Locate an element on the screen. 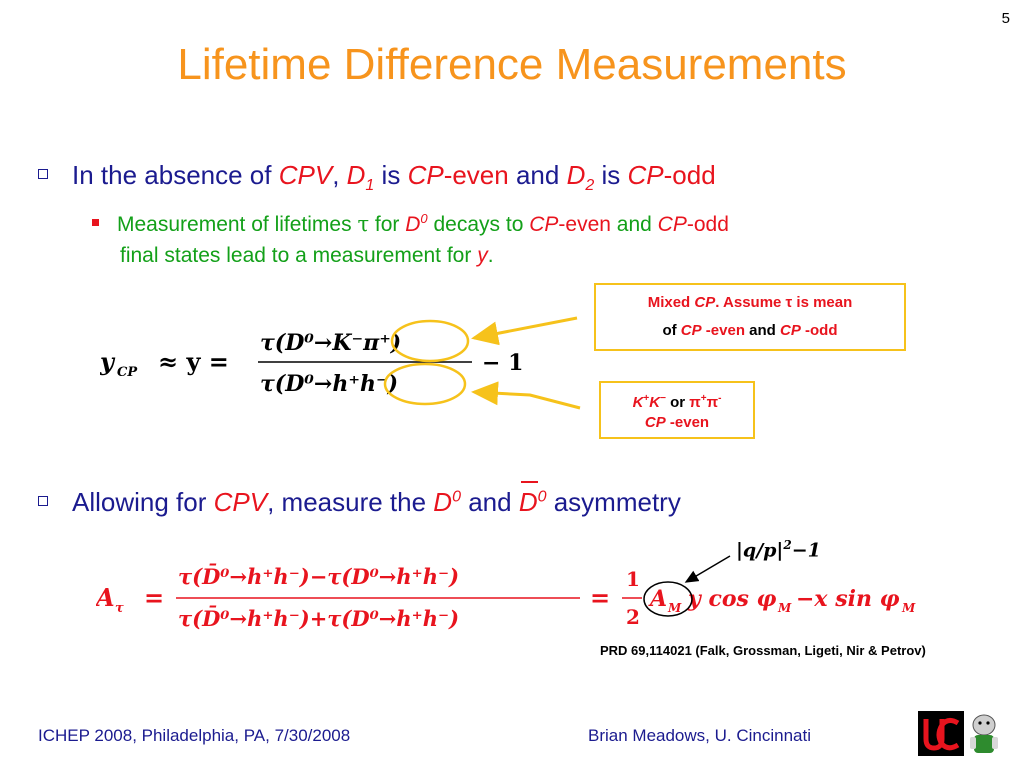 This screenshot has height=768, width=1024. footer-conference: ICHEP 2008, Philadelphia, PA, 7/30/2008 is located at coordinates (194, 735).